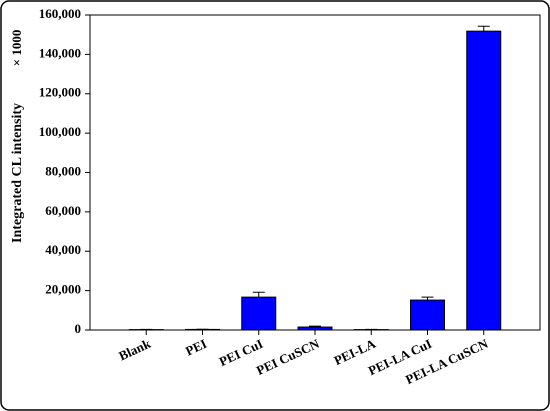 The height and width of the screenshot is (411, 550). I want to click on y-tick-label: 100,000, so click(60, 131).